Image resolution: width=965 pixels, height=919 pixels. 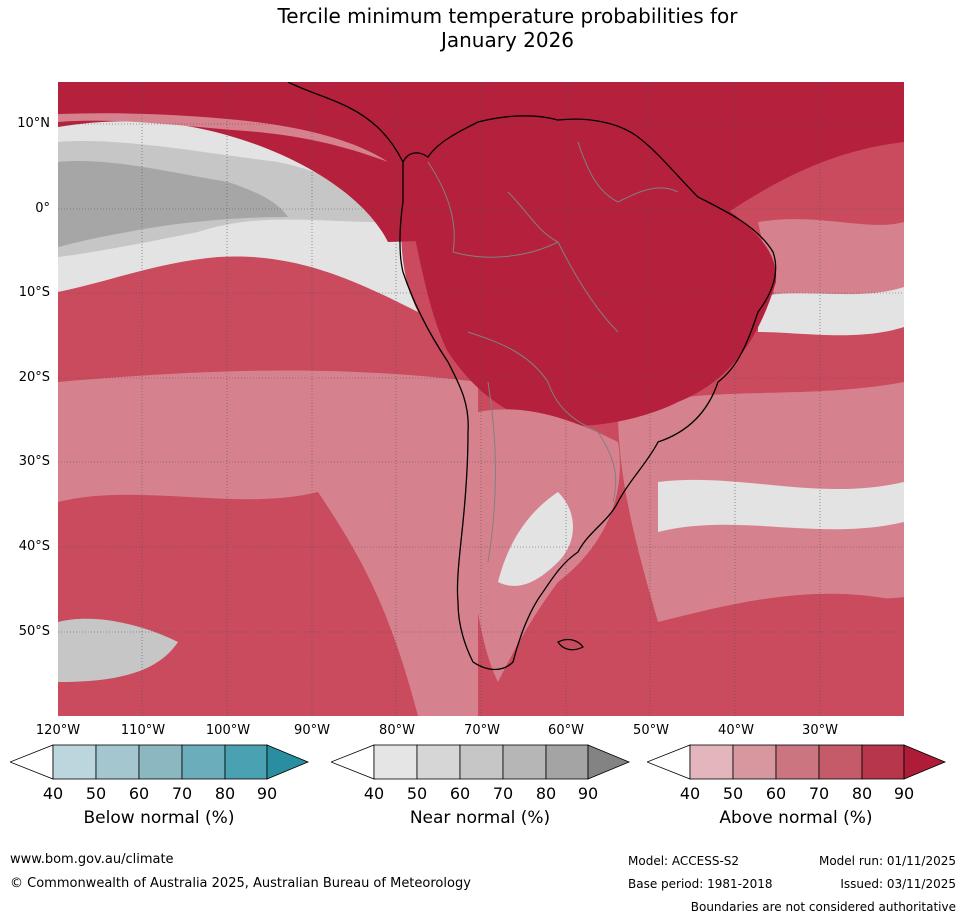 I want to click on lon-label-40w: 40°W, so click(x=736, y=730).